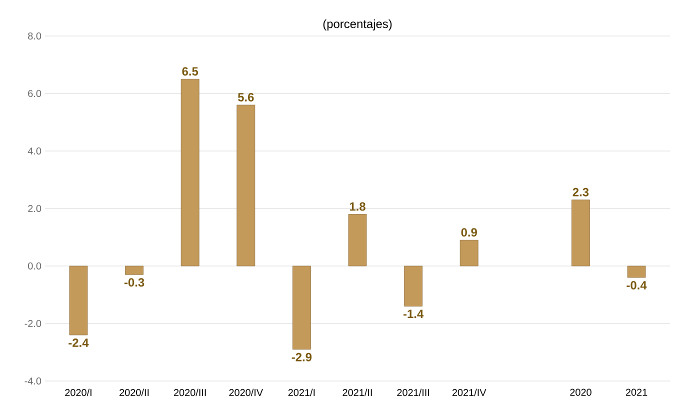 The width and height of the screenshot is (675, 413). Describe the element at coordinates (246, 392) in the screenshot. I see `x-tick-label: 2020/IV` at that location.